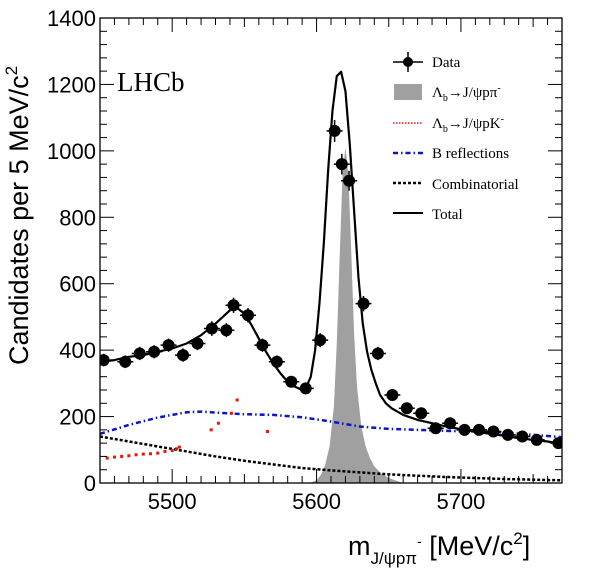 The height and width of the screenshot is (574, 596). What do you see at coordinates (428, 215) in the screenshot?
I see `legend-entry-total: Total` at bounding box center [428, 215].